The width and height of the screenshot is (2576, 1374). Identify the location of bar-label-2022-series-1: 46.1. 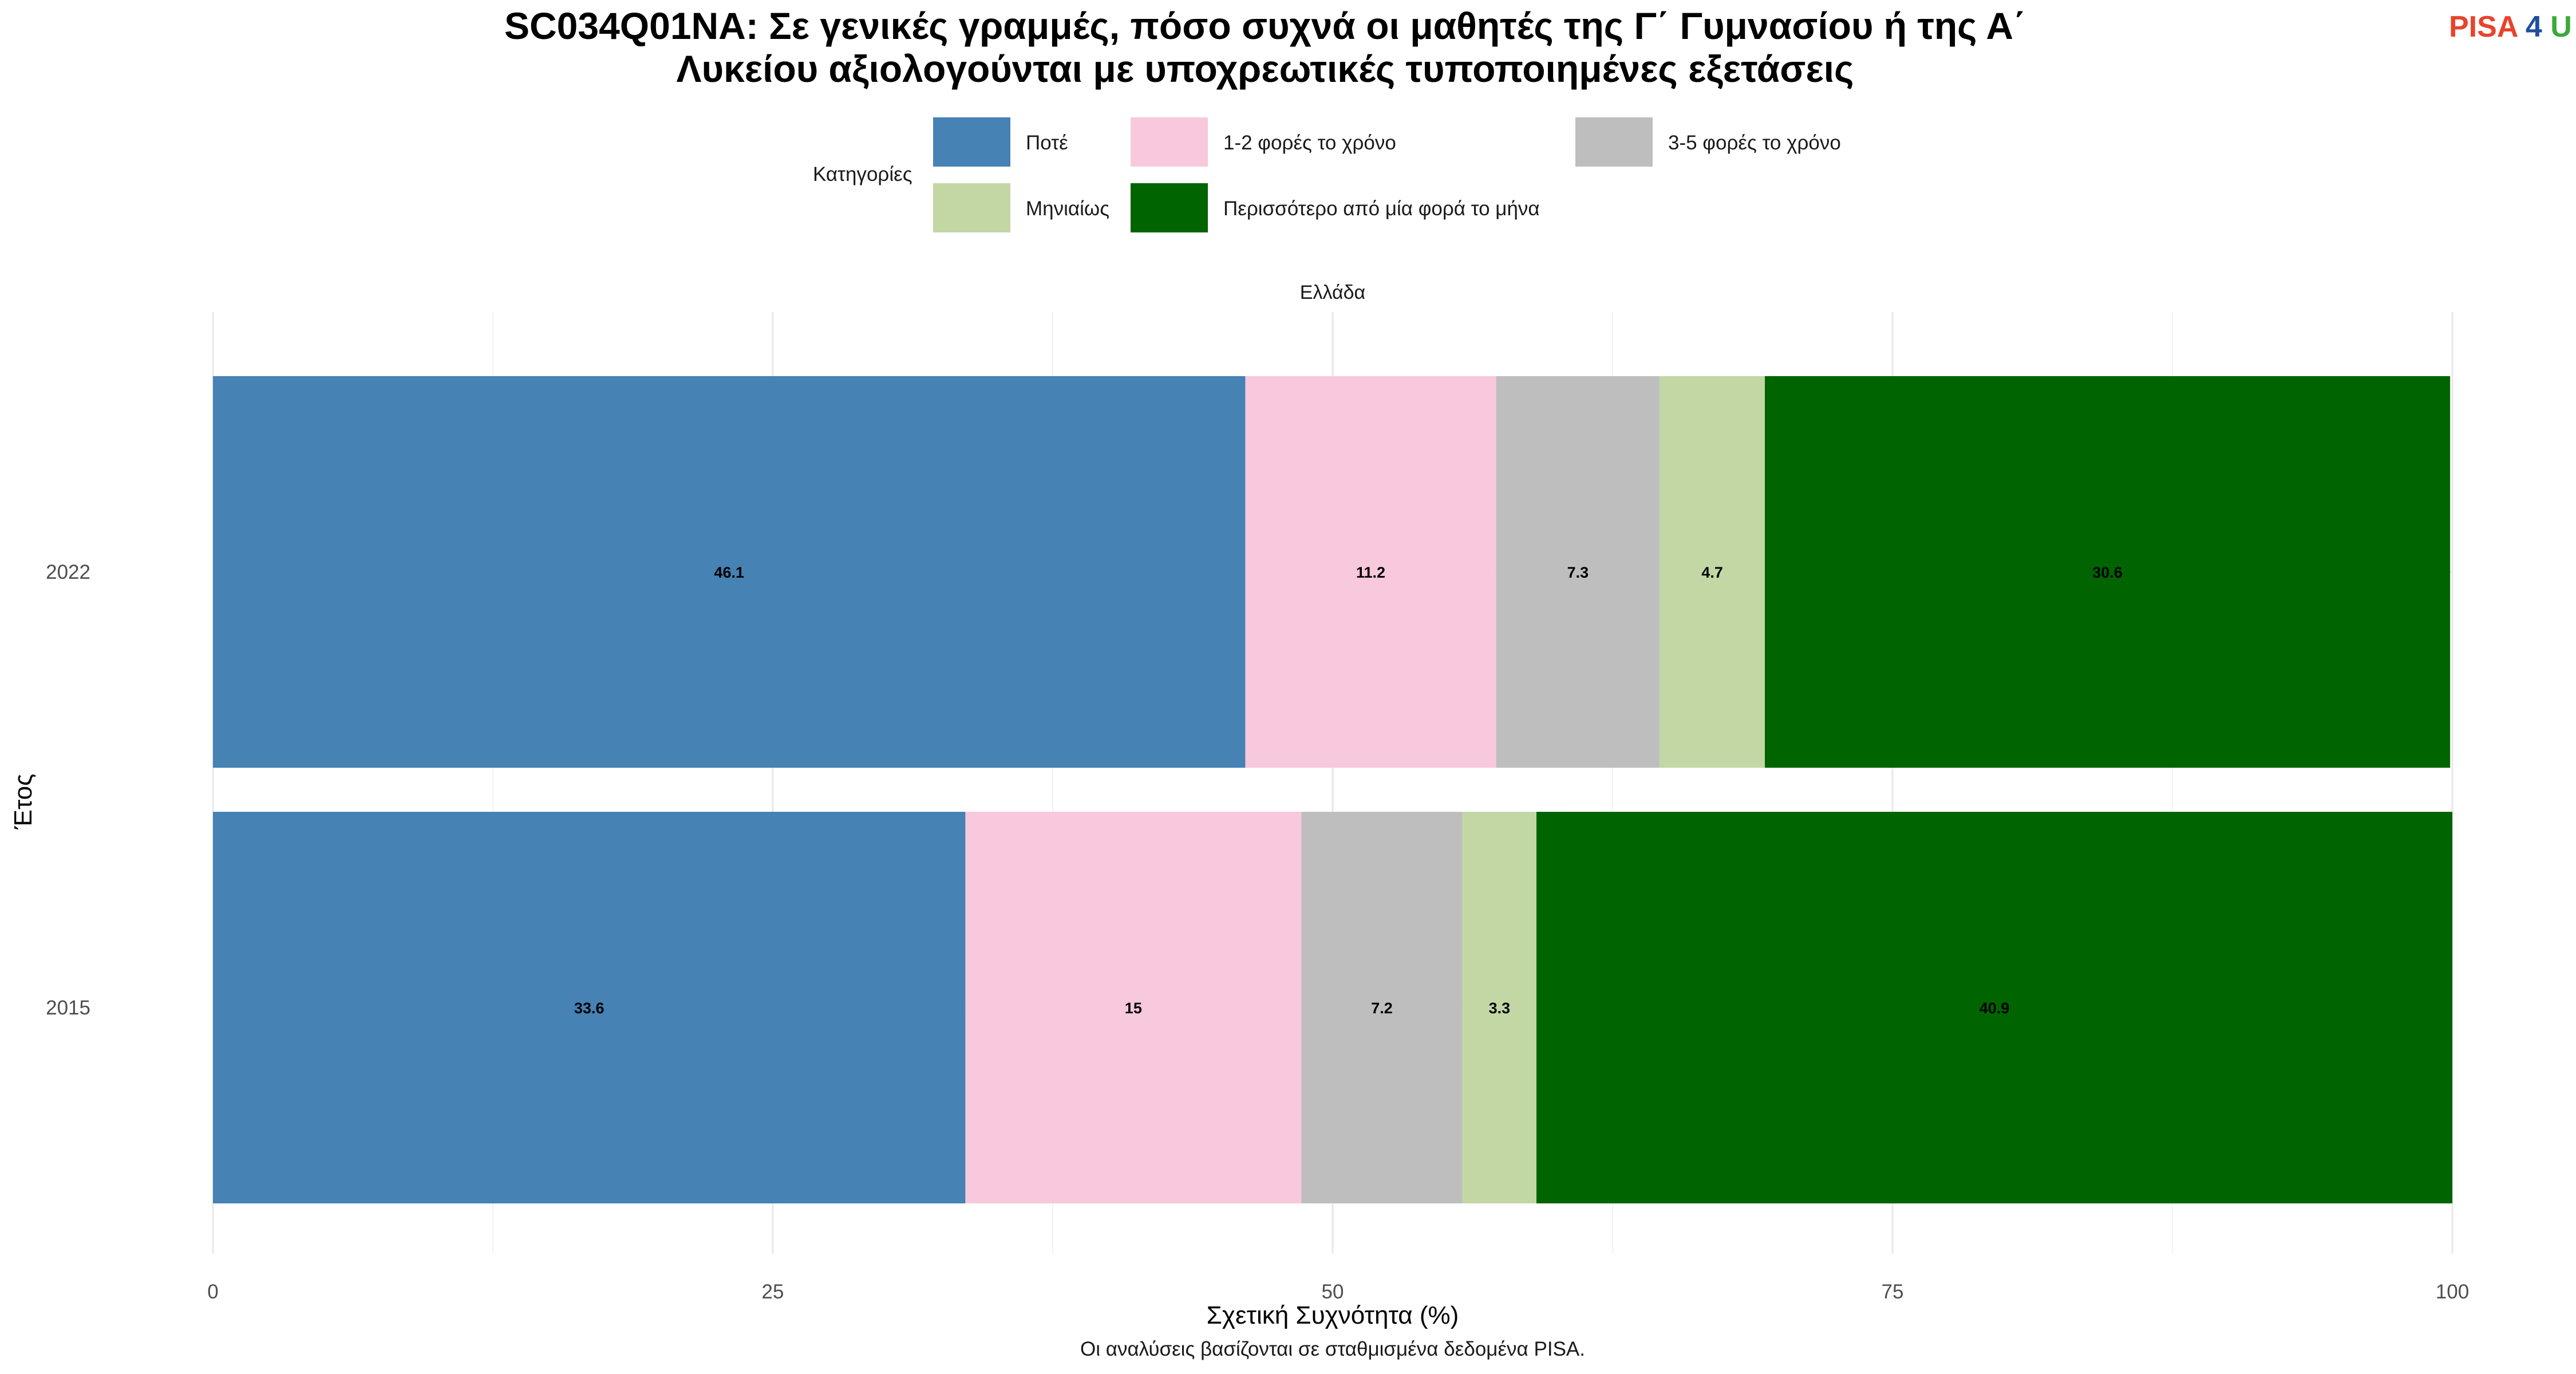
(729, 572).